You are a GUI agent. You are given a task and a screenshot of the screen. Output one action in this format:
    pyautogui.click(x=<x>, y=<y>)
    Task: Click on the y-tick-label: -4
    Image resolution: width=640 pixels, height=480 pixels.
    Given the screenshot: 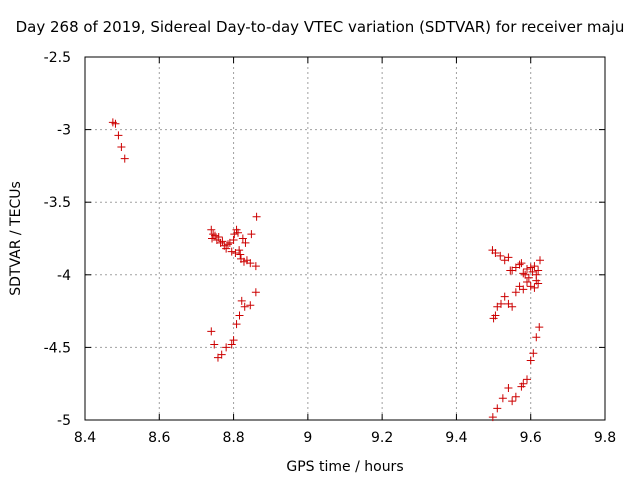 What is the action you would take?
    pyautogui.click(x=64, y=276)
    